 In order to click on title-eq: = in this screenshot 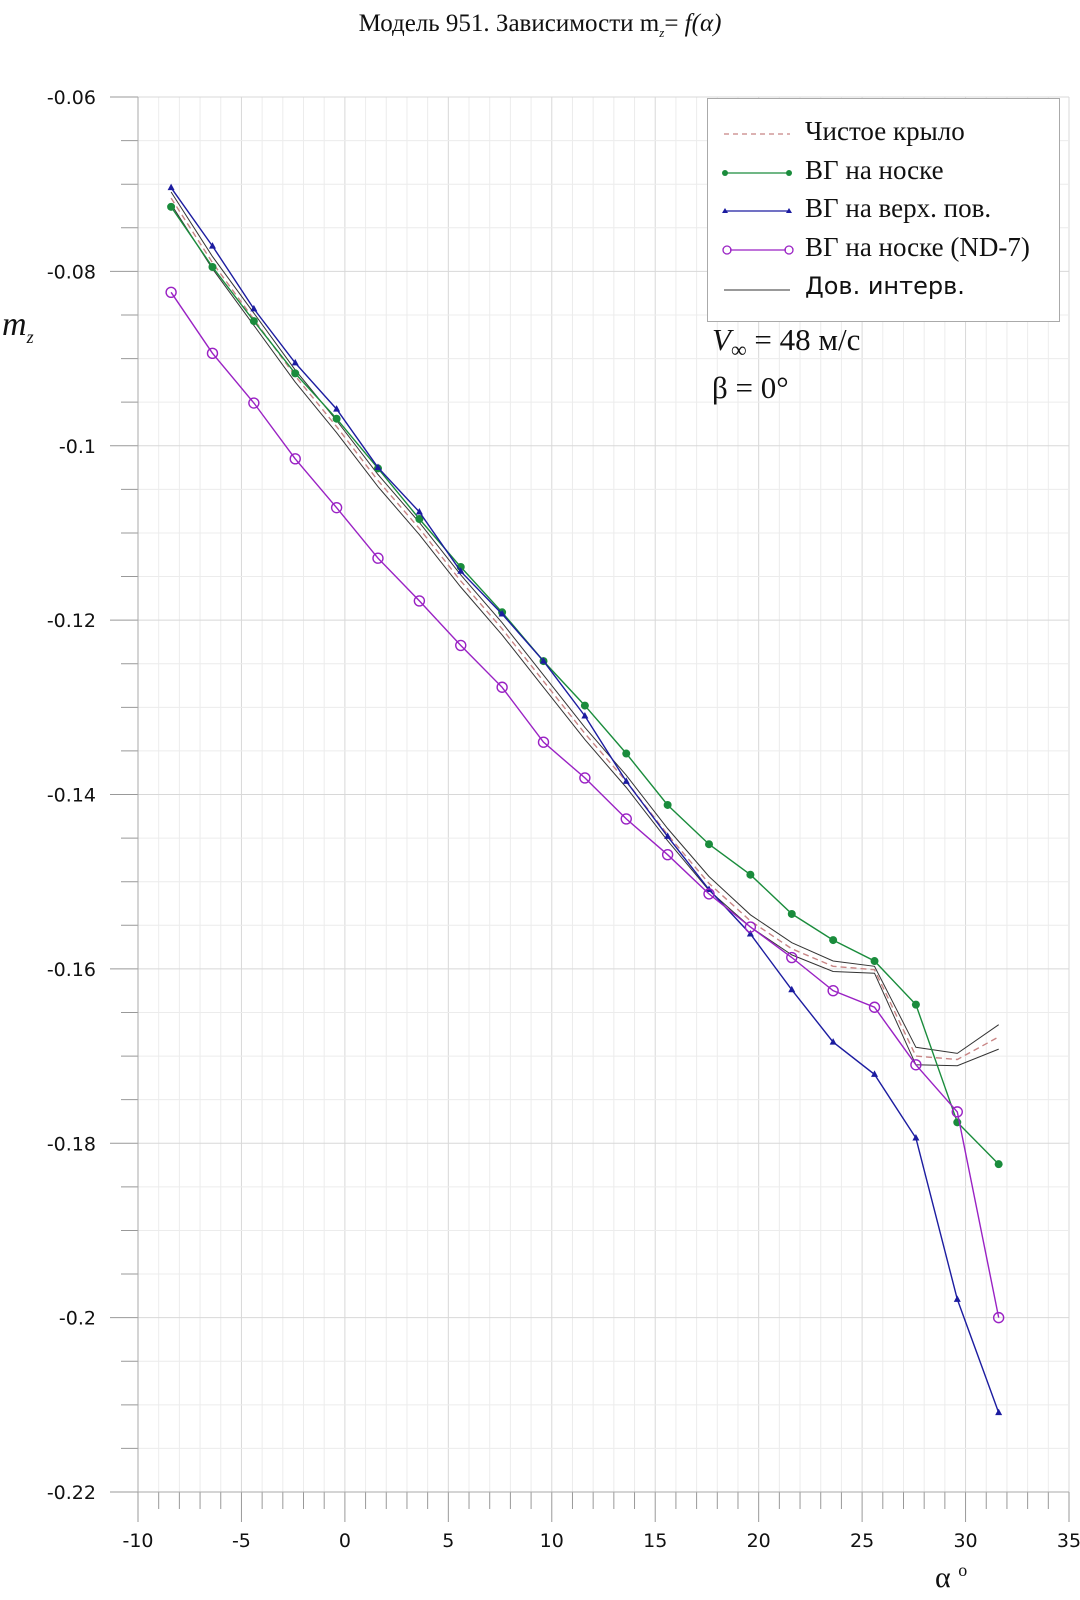, I will do `click(674, 23)`.